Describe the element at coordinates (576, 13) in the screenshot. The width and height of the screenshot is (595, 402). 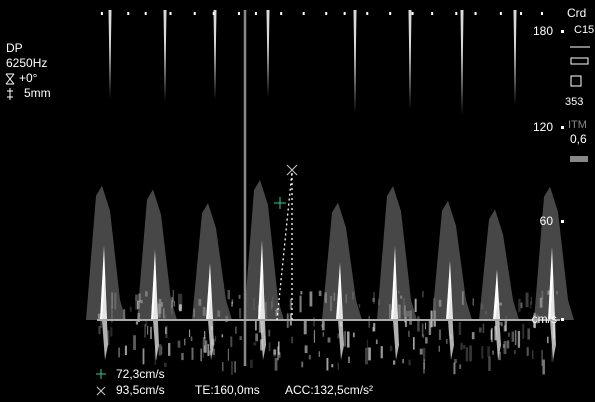
I see `preset: Crd` at that location.